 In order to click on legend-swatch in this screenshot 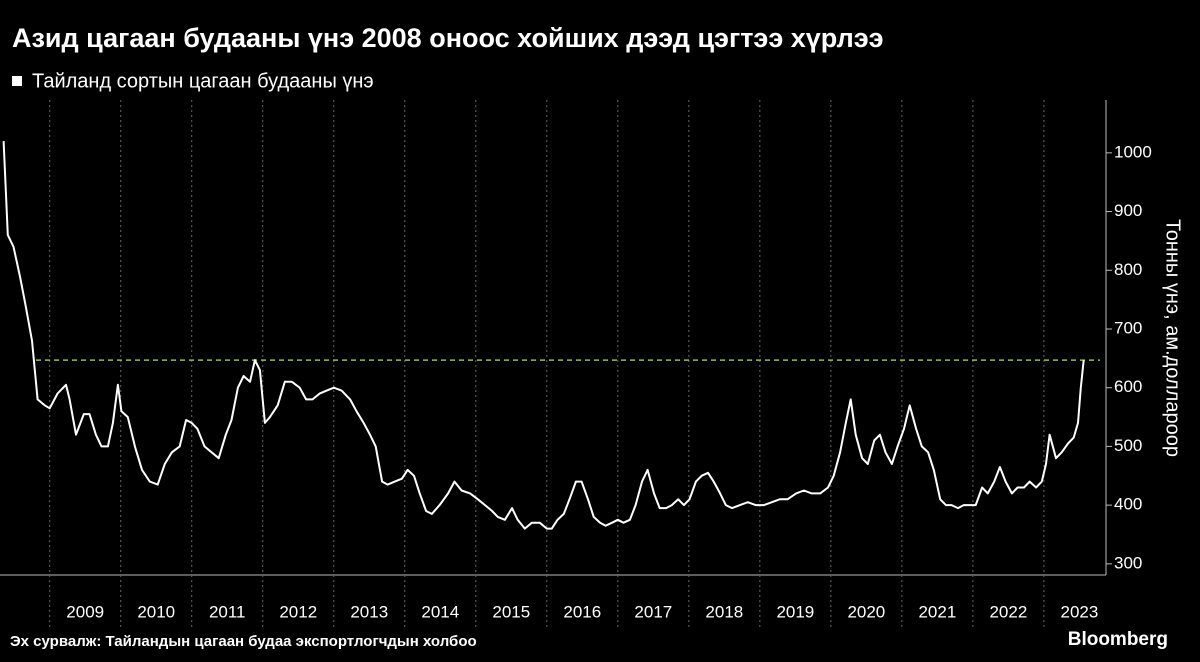, I will do `click(17, 81)`.